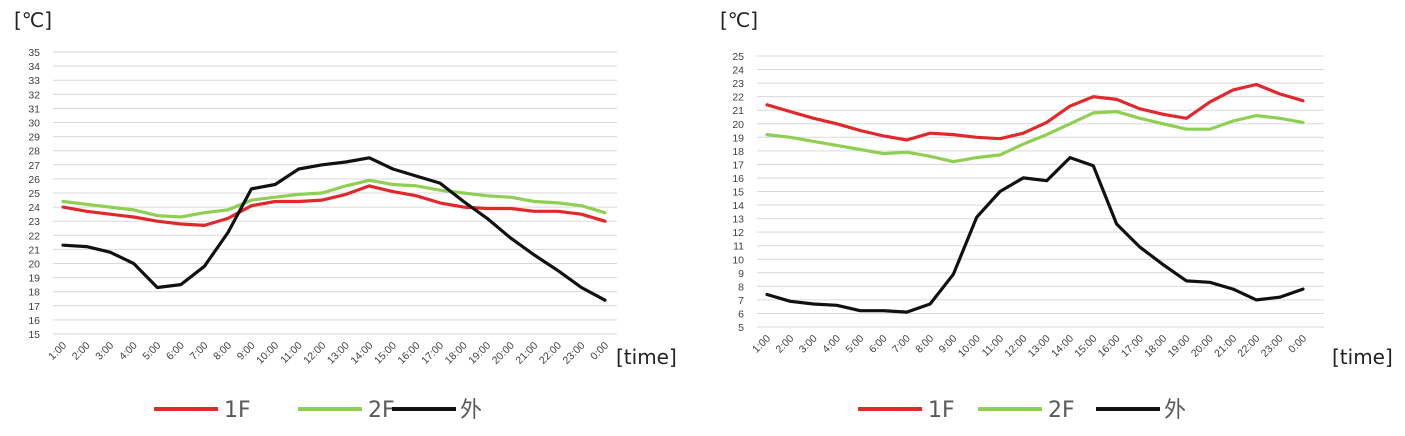  What do you see at coordinates (34, 53) in the screenshot?
I see `y-tick-label: 35` at bounding box center [34, 53].